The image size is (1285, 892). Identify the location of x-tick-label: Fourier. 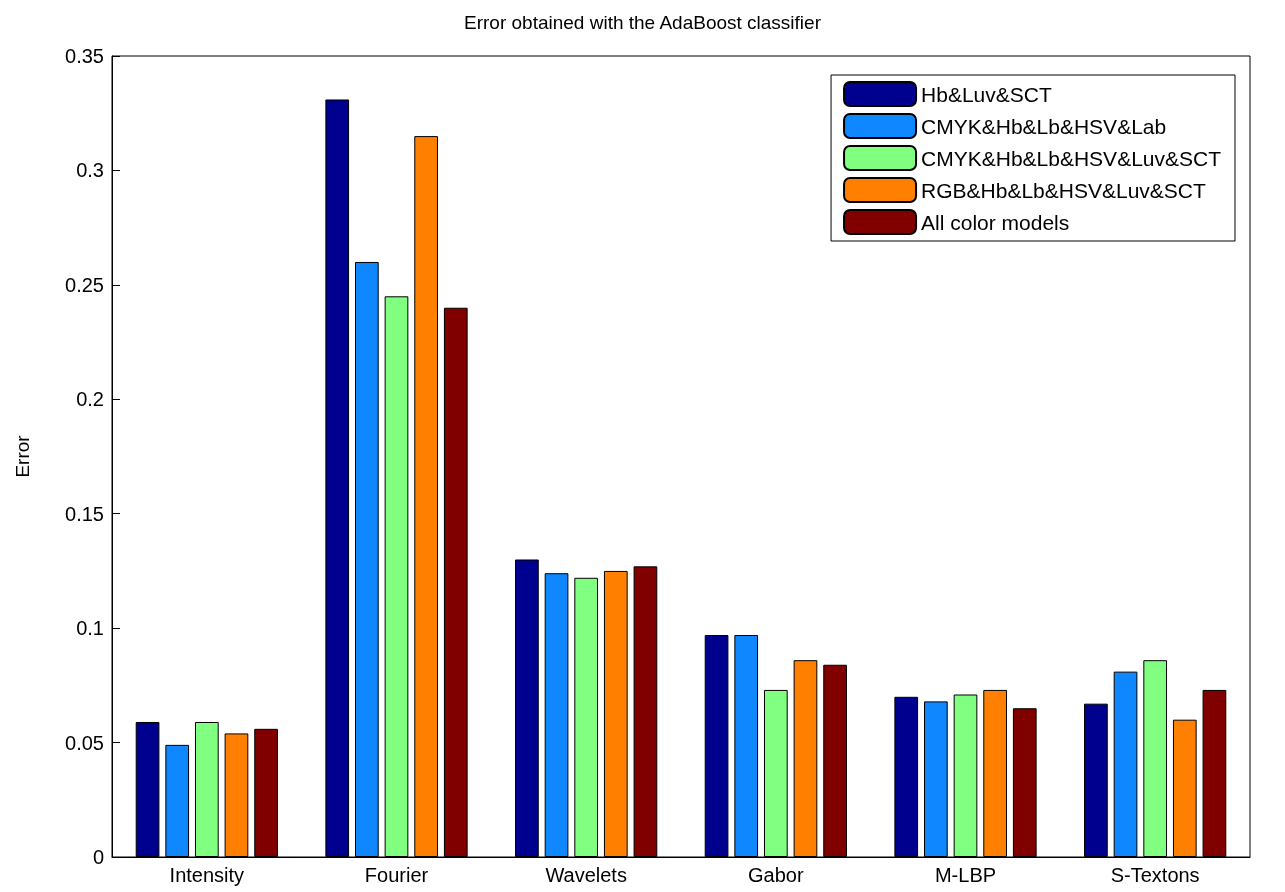
(396, 875).